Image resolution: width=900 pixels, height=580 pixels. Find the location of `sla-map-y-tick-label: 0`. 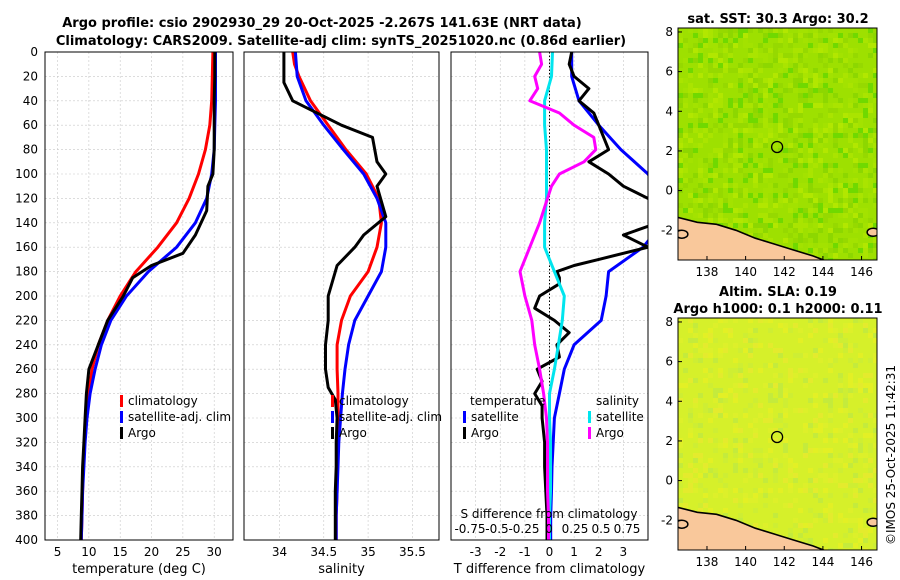

sla-map-y-tick-label: 0 is located at coordinates (669, 481).